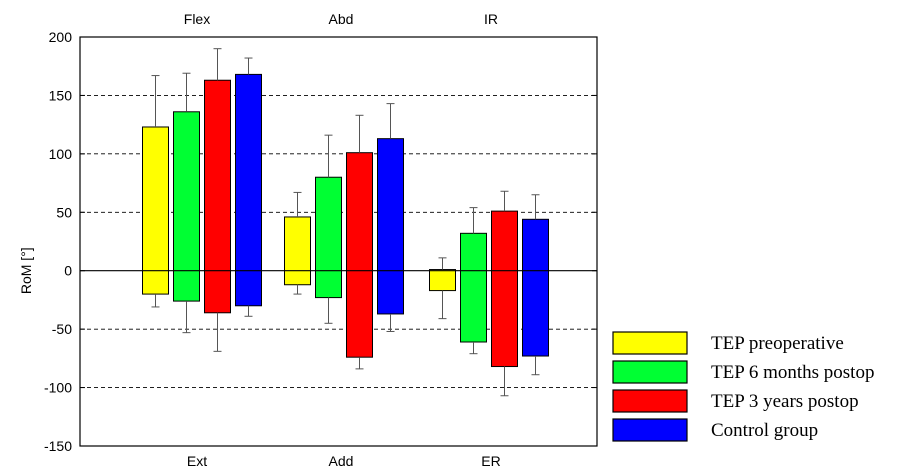 Image resolution: width=921 pixels, height=471 pixels. I want to click on bottom-category-label: Ext, so click(197, 461).